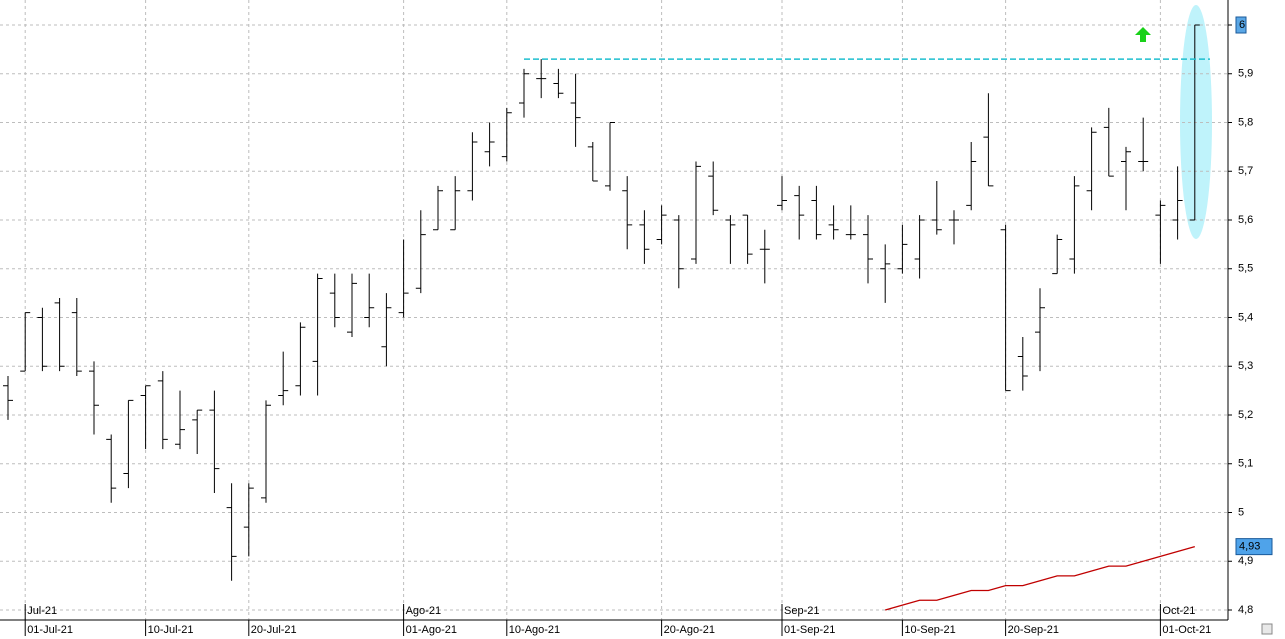  What do you see at coordinates (801, 611) in the screenshot?
I see `month-label: Sep-21` at bounding box center [801, 611].